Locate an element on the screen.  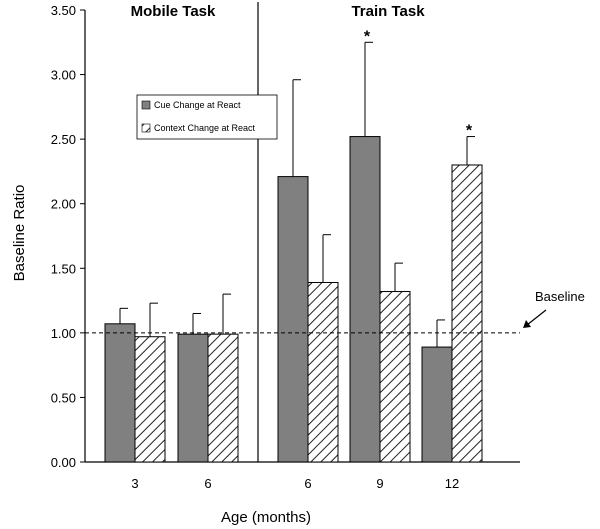
legend-box is located at coordinates (207, 117).